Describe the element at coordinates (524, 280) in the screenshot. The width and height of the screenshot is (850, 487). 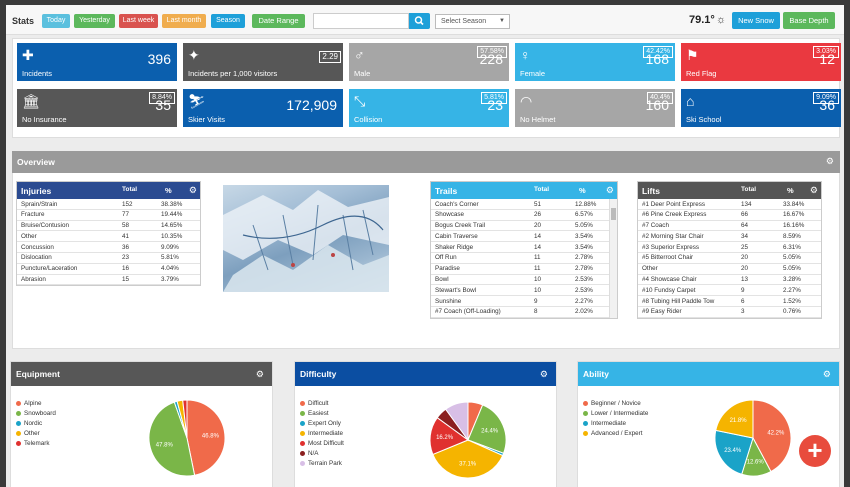
I see `table-row: Bowl 10 2.53%` at that location.